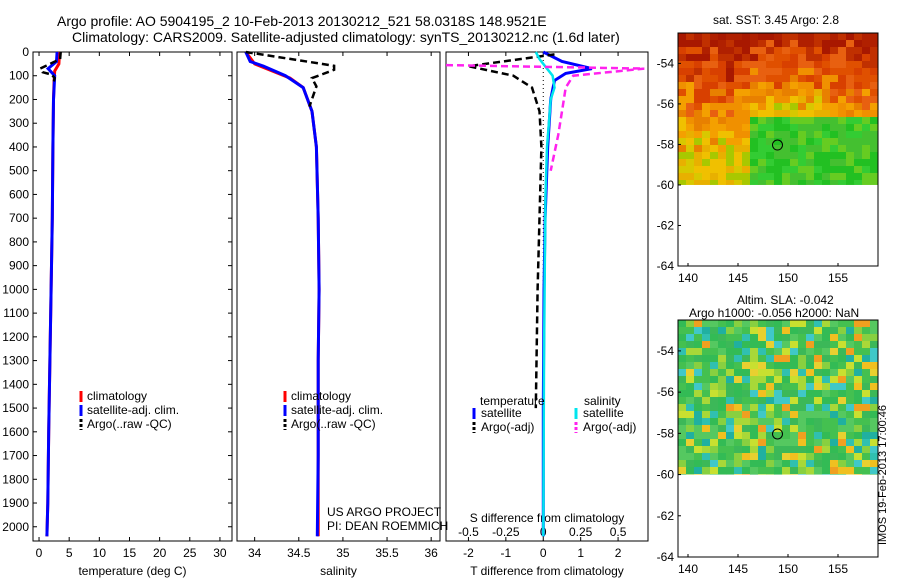 This screenshot has height=580, width=900. What do you see at coordinates (19, 218) in the screenshot?
I see `depth-tick-label: 700` at bounding box center [19, 218].